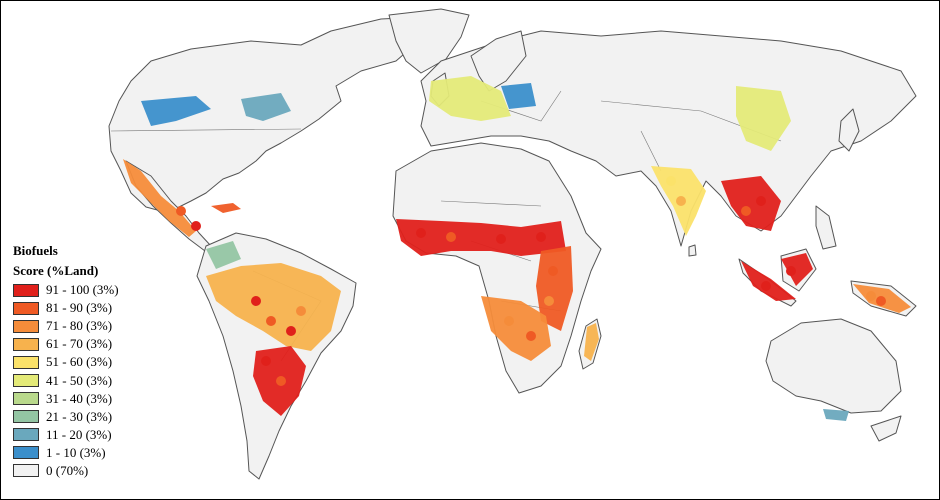  What do you see at coordinates (79, 380) in the screenshot?
I see `legend-label: 41 - 50 (3%)` at bounding box center [79, 380].